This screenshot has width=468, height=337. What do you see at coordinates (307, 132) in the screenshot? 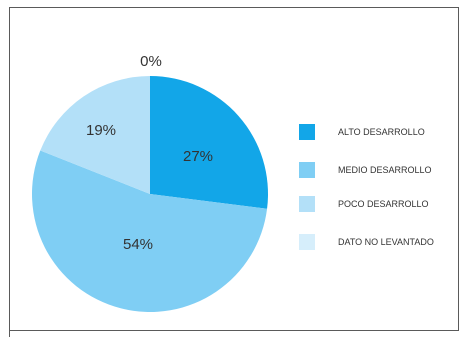
I see `legend-swatch-alto` at bounding box center [307, 132].